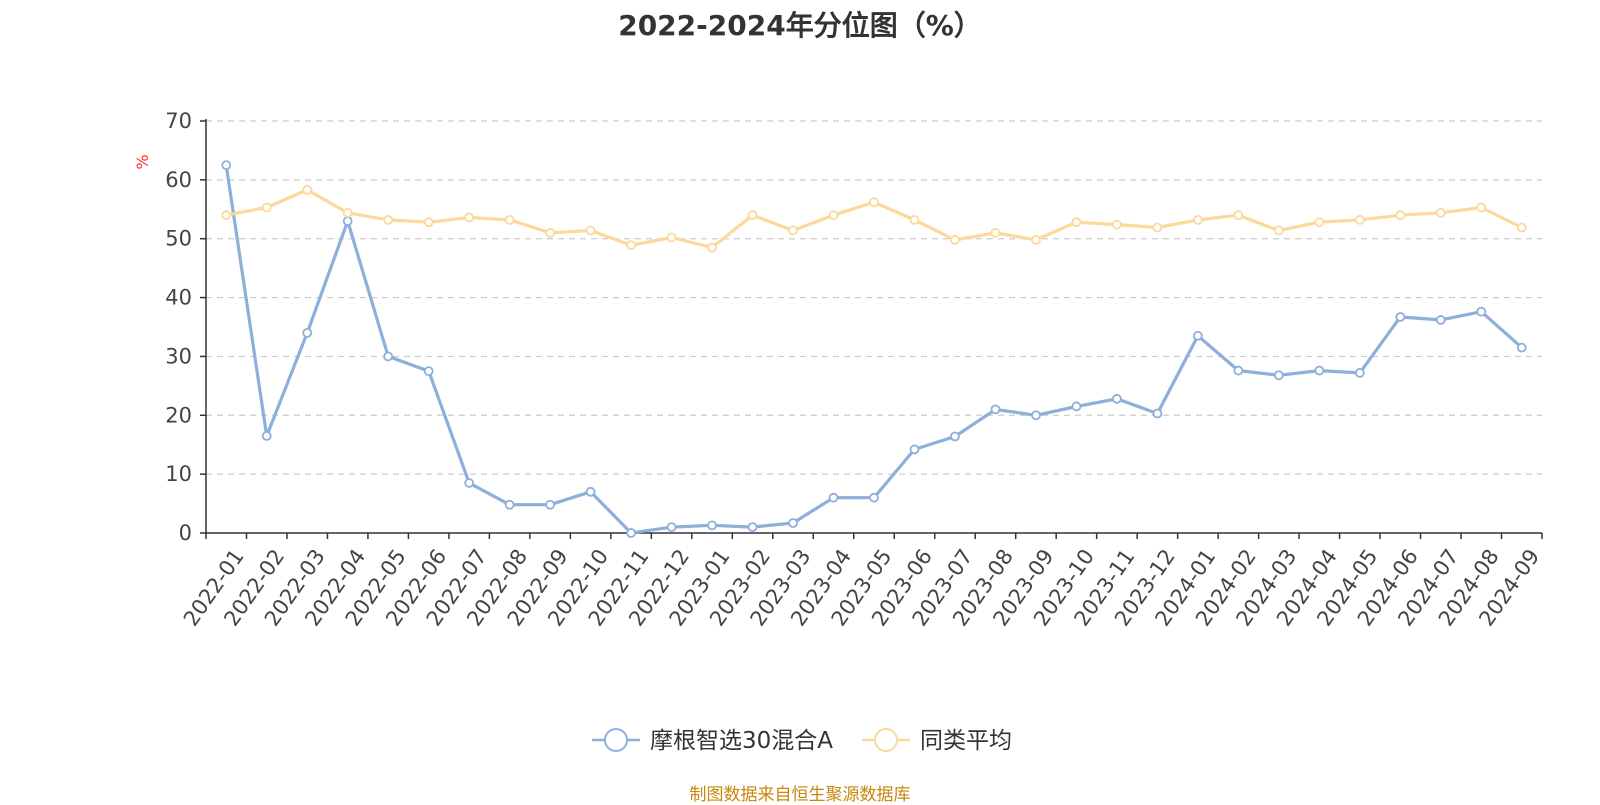  What do you see at coordinates (178, 298) in the screenshot?
I see `y-tick-label: 40` at bounding box center [178, 298].